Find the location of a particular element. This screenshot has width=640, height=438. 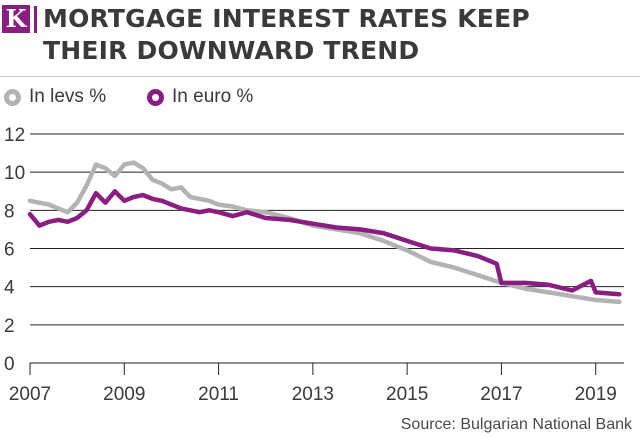

legend-item-levs: In levs % is located at coordinates (55, 97).